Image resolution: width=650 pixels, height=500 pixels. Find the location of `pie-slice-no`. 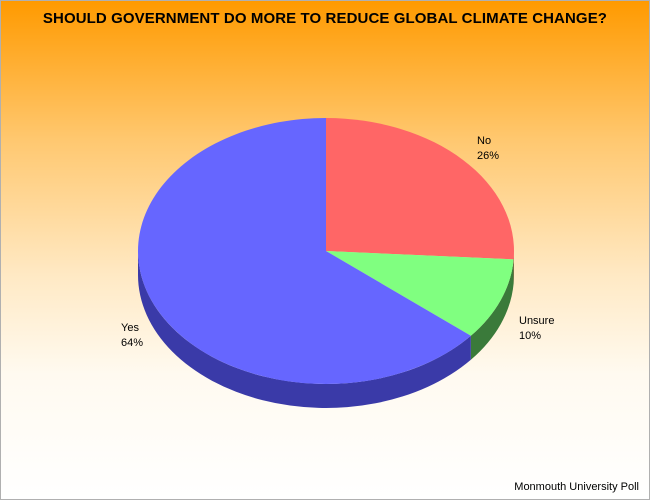

pie-slice-no is located at coordinates (420, 189).